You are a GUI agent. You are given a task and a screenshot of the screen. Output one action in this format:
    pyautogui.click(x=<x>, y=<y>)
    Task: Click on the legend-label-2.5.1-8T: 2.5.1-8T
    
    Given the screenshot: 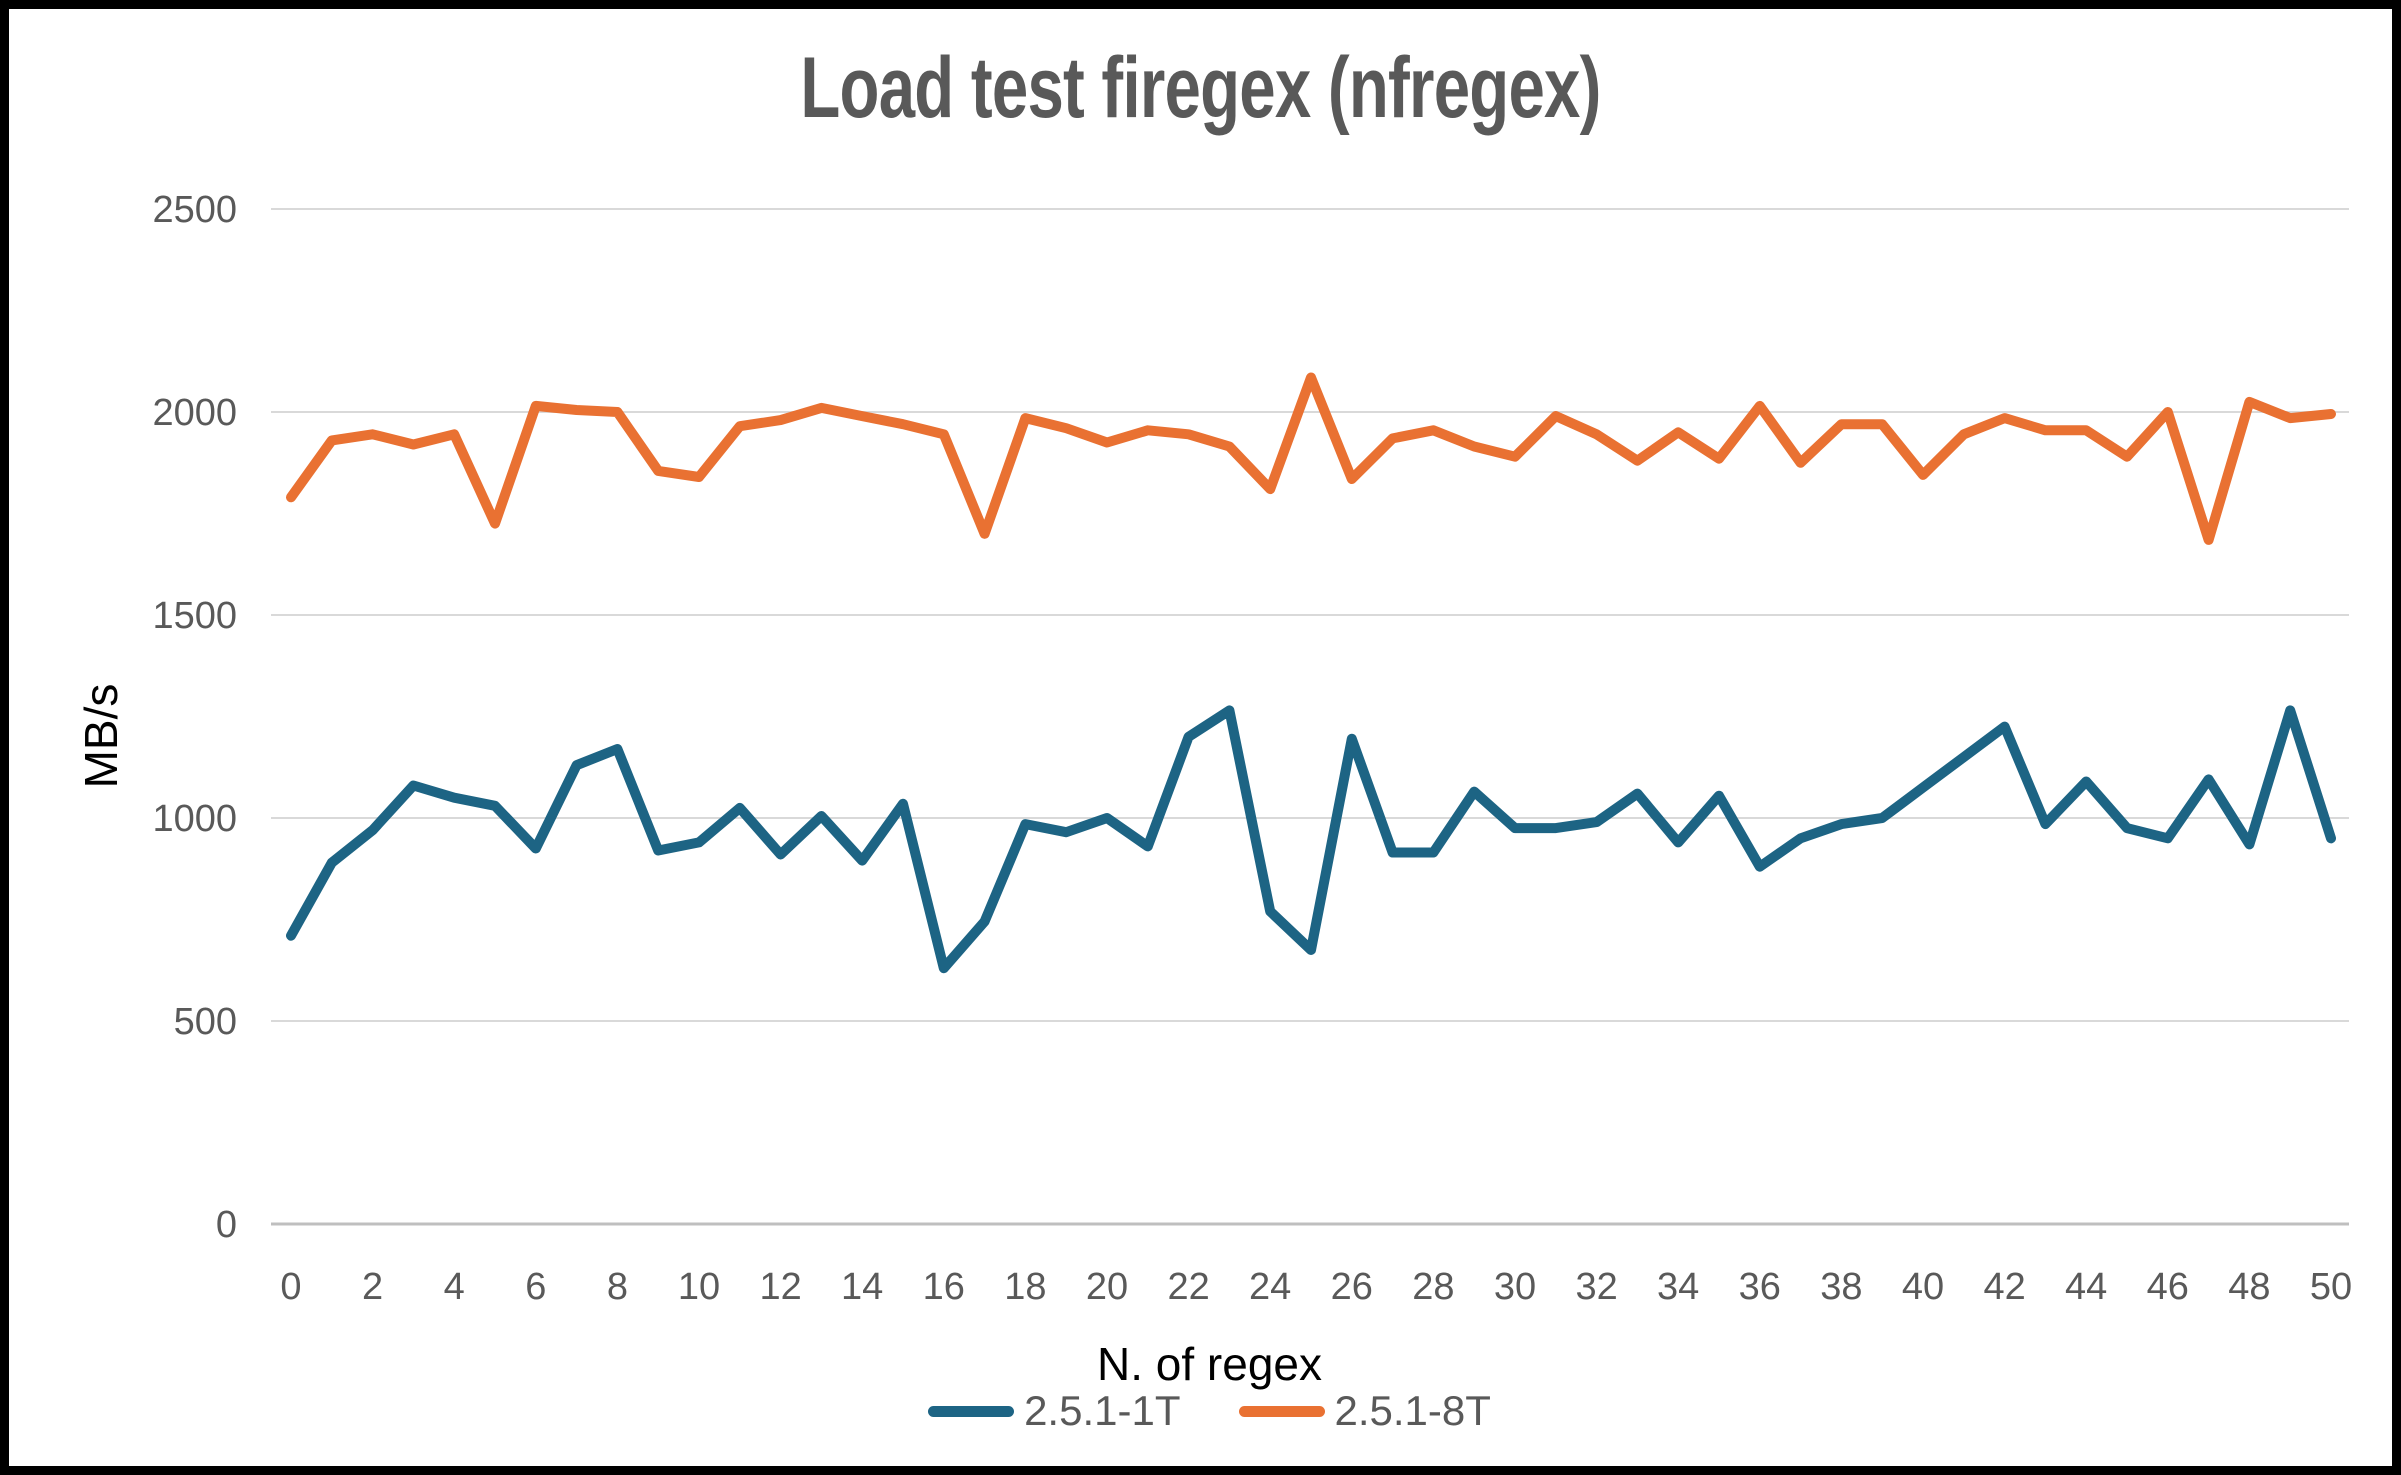 What is the action you would take?
    pyautogui.click(x=1412, y=1410)
    